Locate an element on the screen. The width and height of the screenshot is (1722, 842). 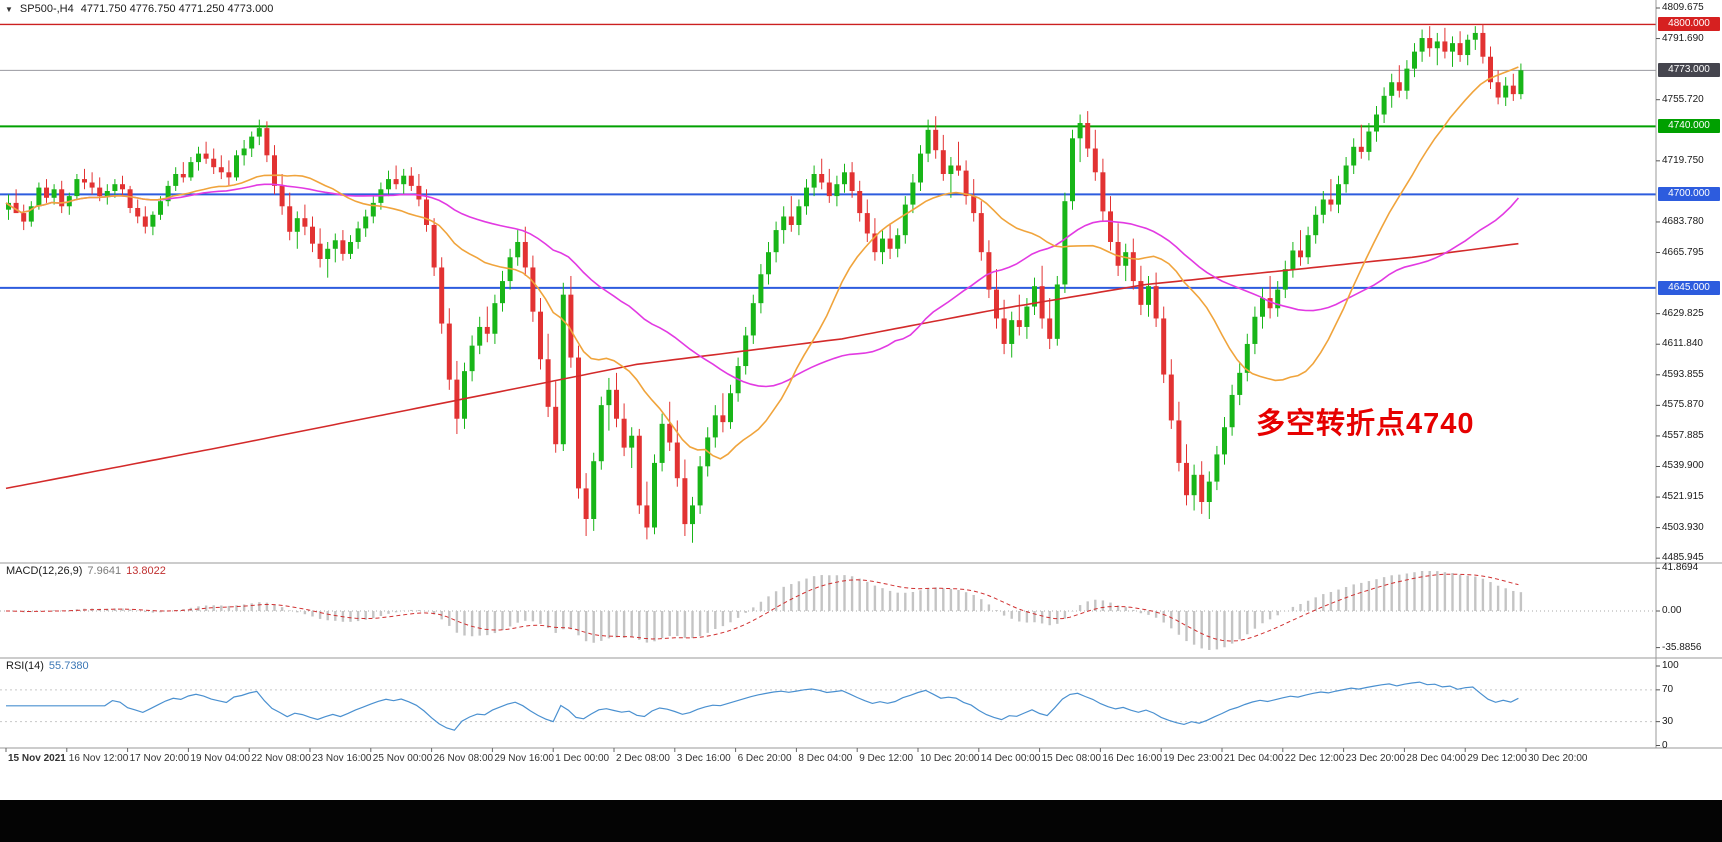
price-tick: 4665.795 is located at coordinates (1683, 252).